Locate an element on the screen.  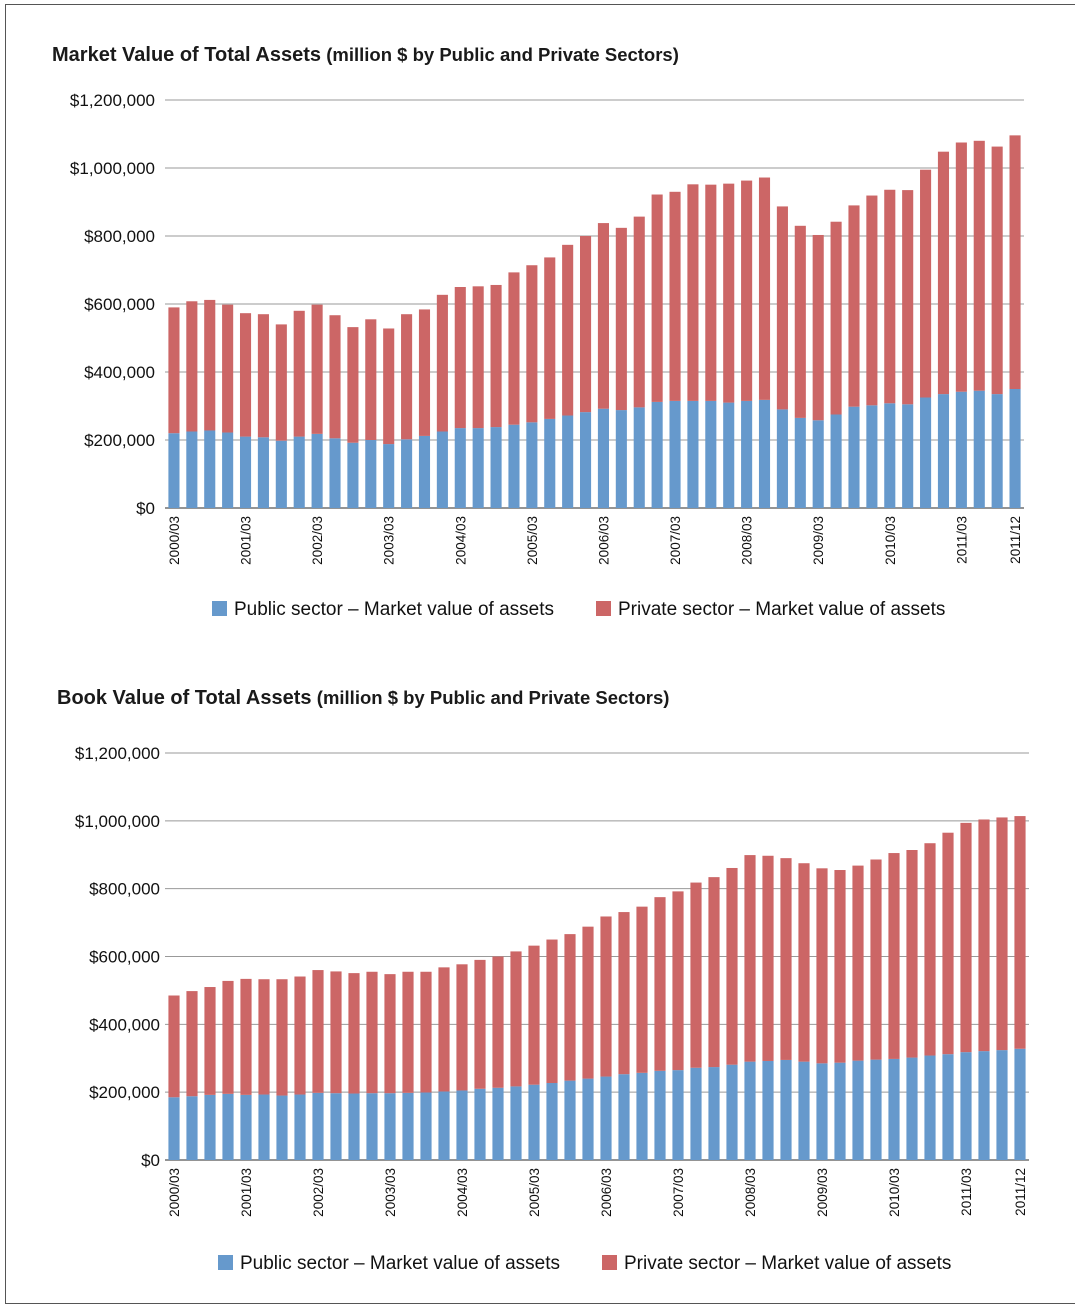
book-x-tick-label-11: 2011/03 is located at coordinates (966, 1192).